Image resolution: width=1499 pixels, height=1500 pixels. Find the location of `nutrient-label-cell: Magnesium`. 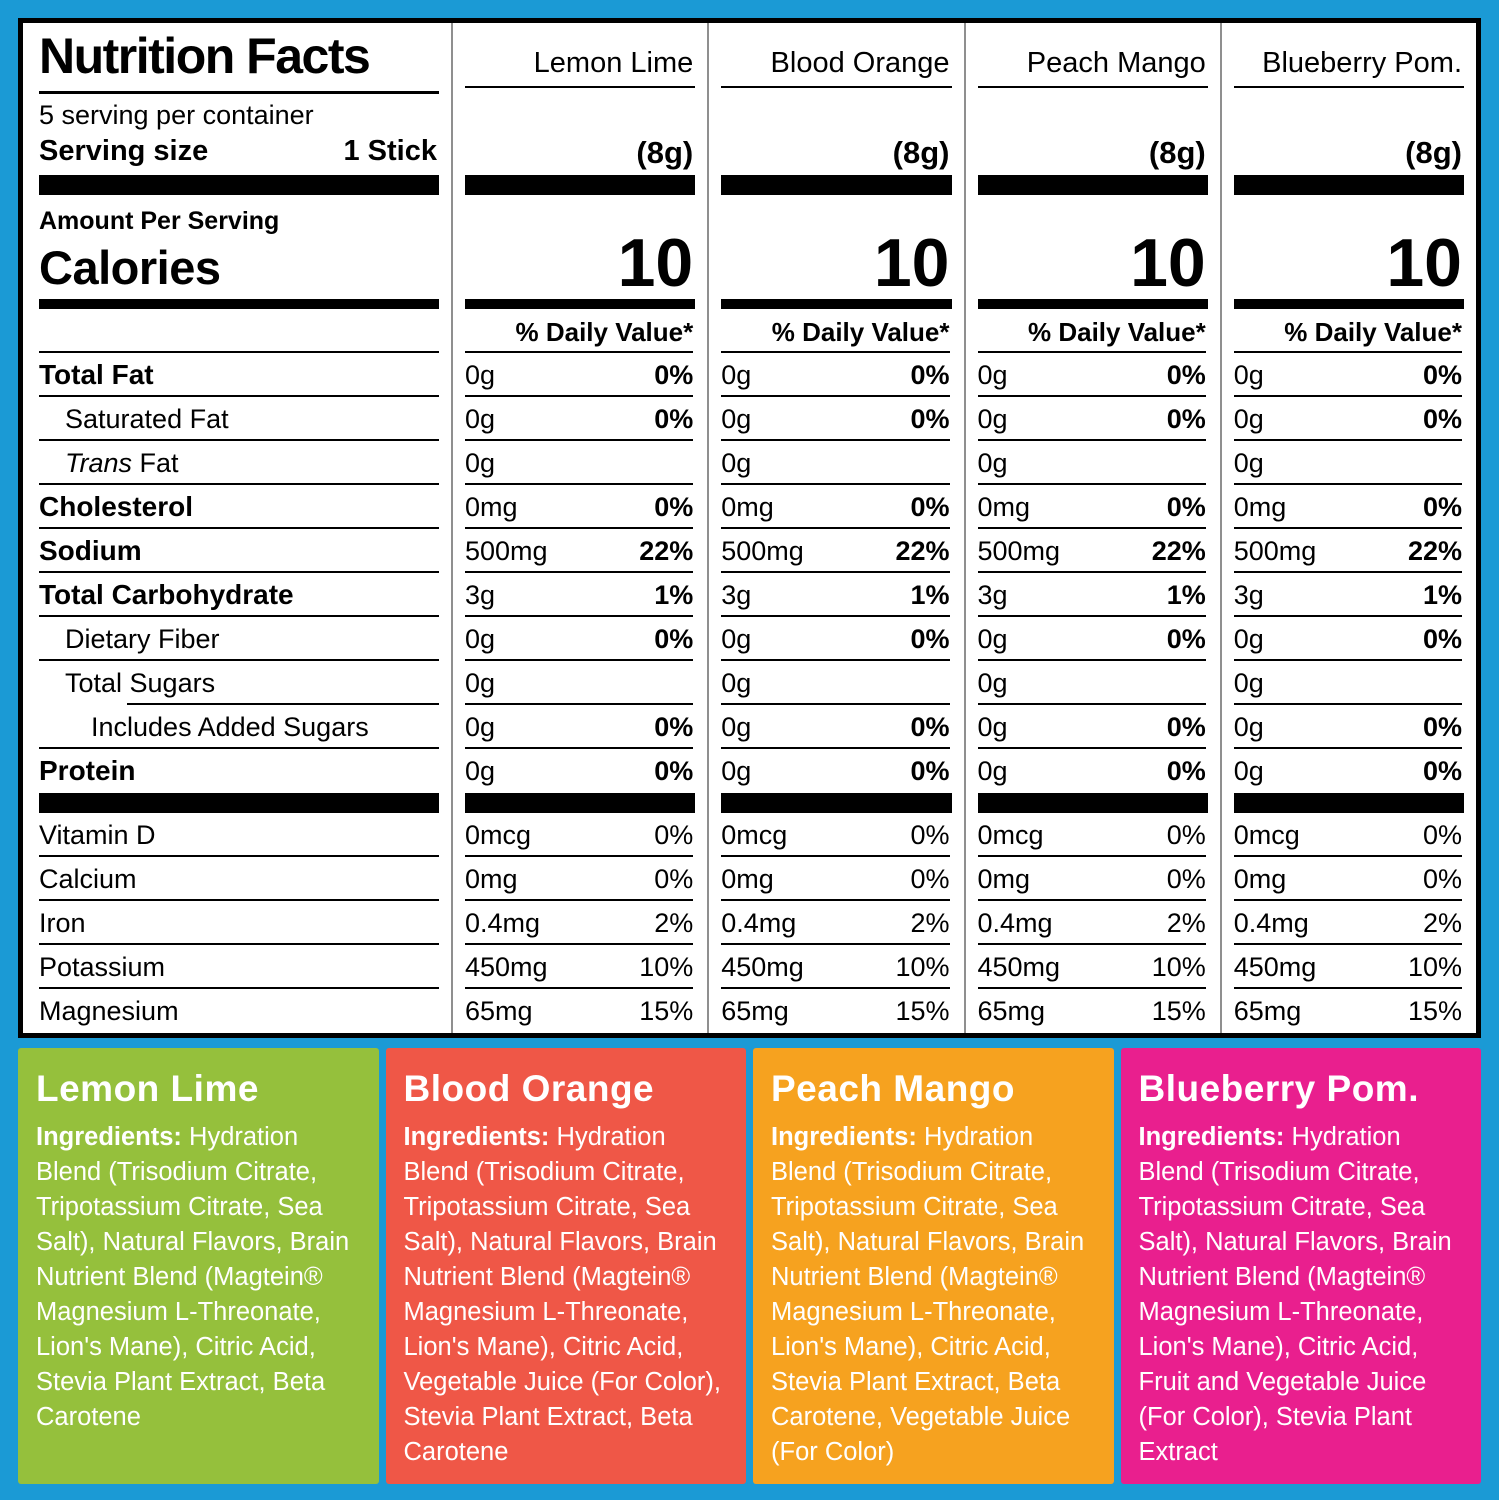

nutrient-label-cell: Magnesium is located at coordinates (237, 1011).